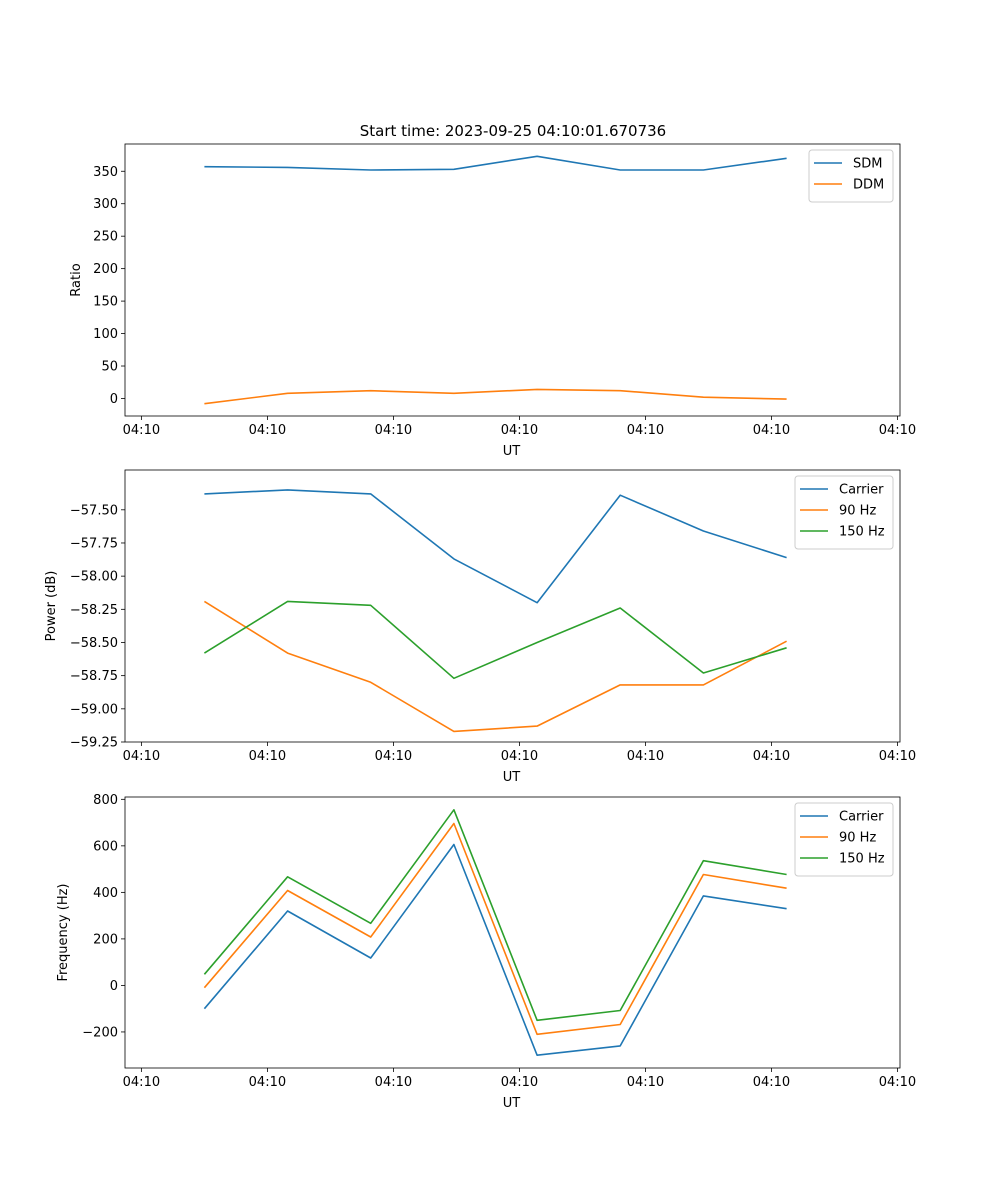  I want to click on y-tick-label: −59.00, so click(94, 709).